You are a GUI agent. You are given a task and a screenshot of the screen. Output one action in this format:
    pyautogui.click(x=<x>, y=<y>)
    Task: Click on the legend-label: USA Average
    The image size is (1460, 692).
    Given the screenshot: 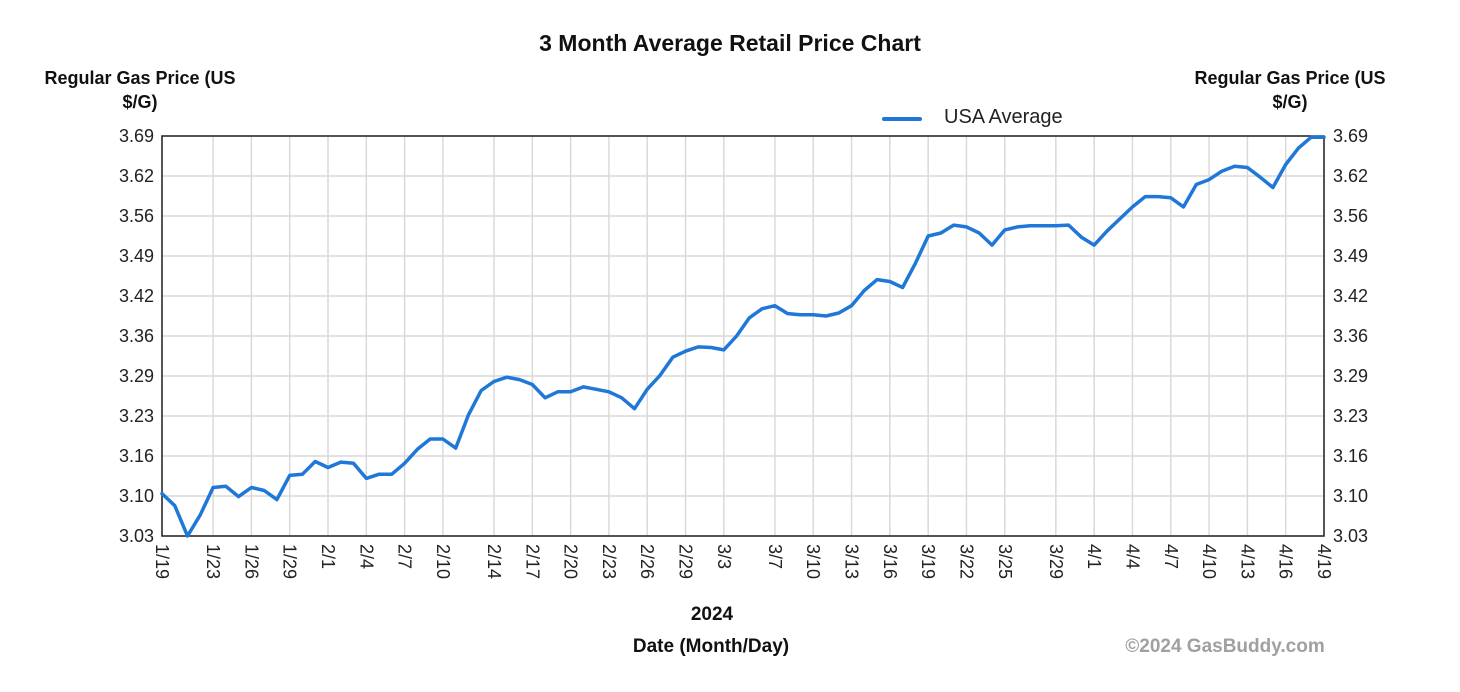 What is the action you would take?
    pyautogui.click(x=1003, y=117)
    